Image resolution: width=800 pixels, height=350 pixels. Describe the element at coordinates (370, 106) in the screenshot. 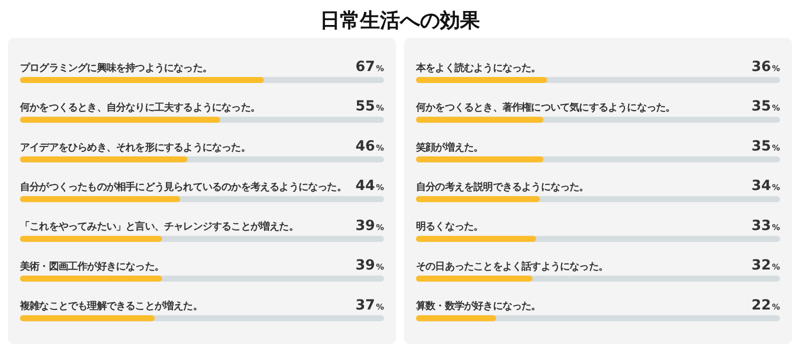

I see `data-label: 55%` at that location.